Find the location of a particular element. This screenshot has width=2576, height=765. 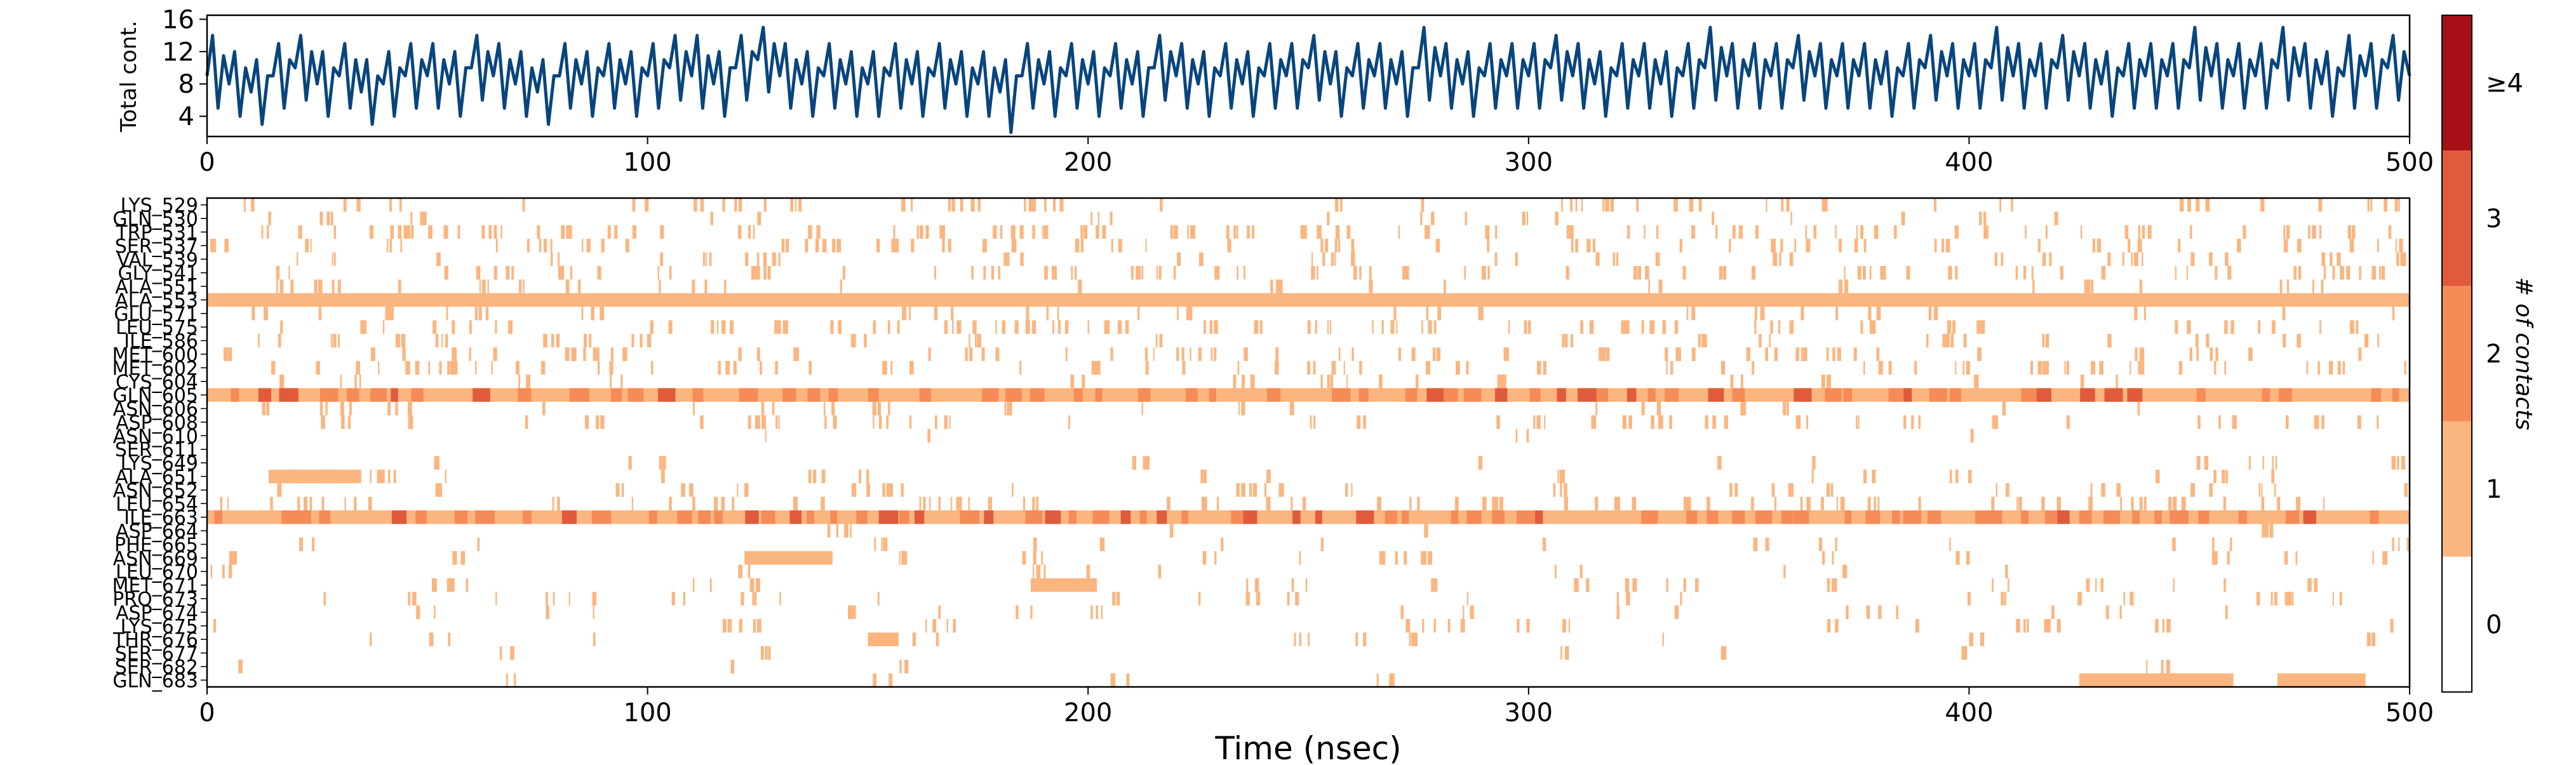

row-label: GLN_683 is located at coordinates (155, 681).